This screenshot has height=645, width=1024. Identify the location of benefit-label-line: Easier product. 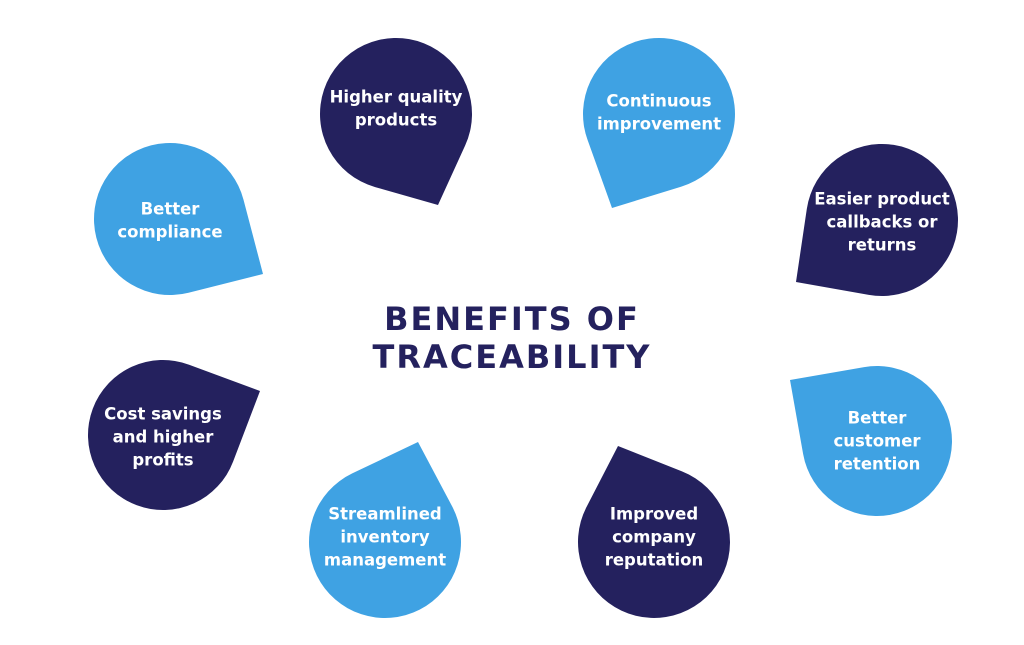
(882, 199).